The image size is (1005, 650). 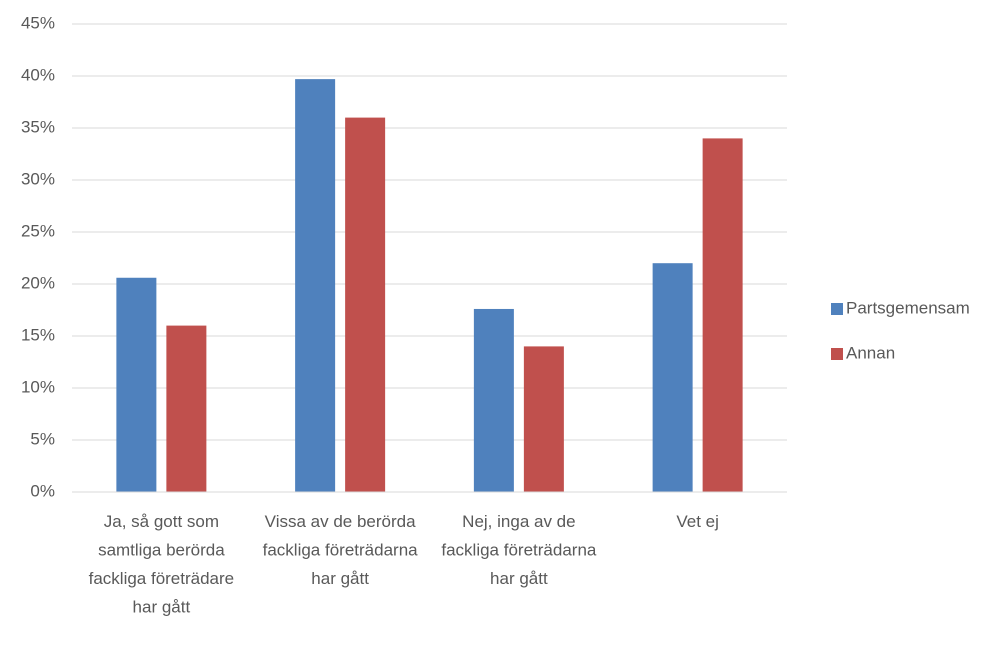 I want to click on y-tick-label: 20%, so click(x=38, y=282).